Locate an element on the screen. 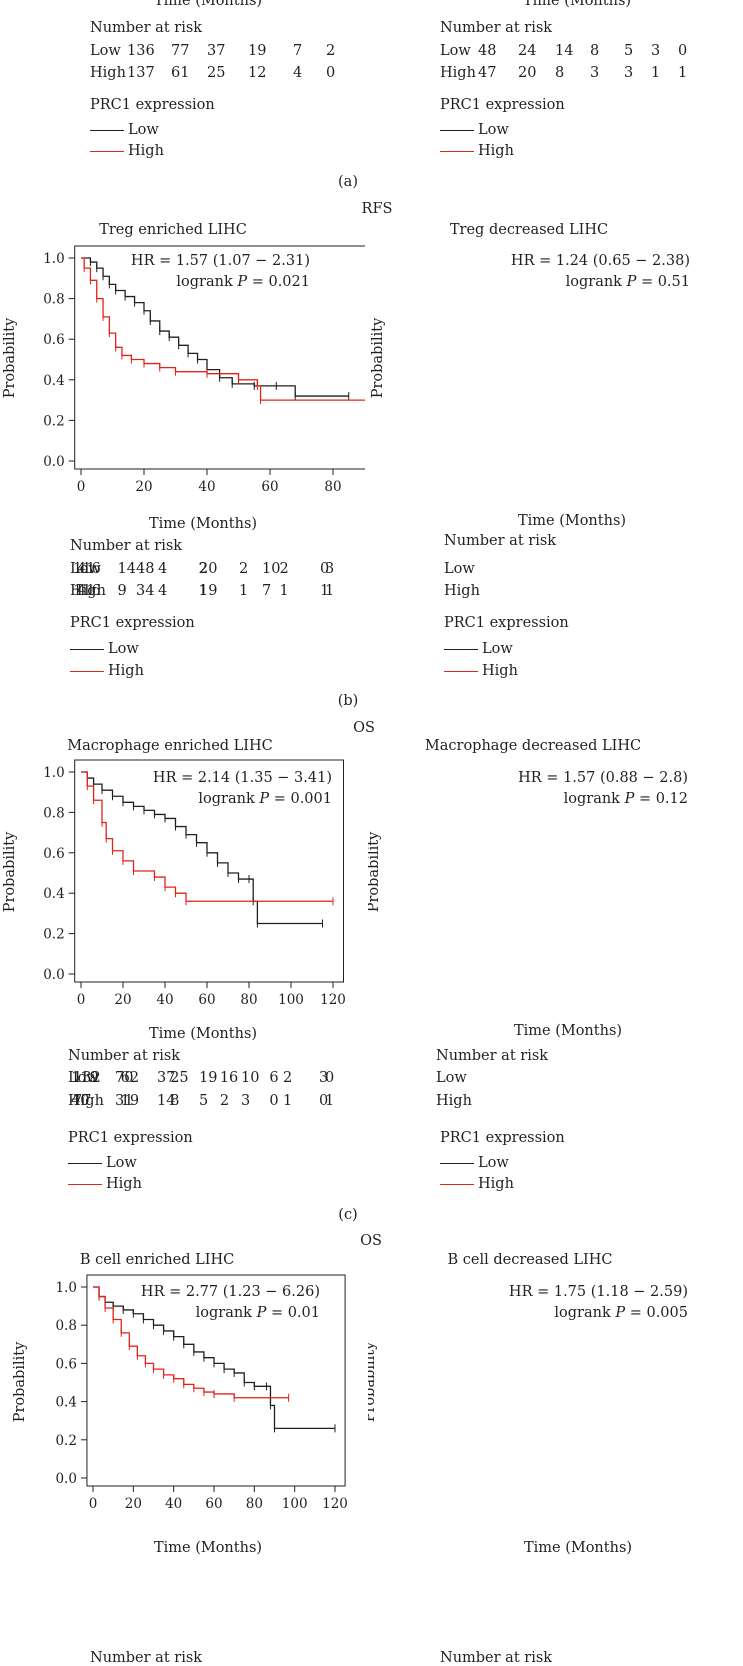  risk-cell: 37 is located at coordinates (216, 51).